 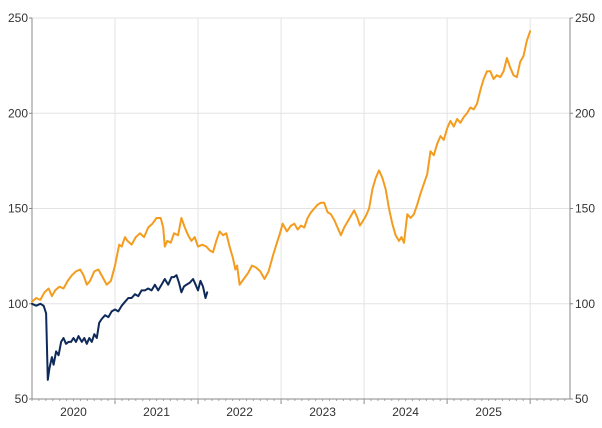 What do you see at coordinates (156, 412) in the screenshot?
I see `x-tick-label: 2021` at bounding box center [156, 412].